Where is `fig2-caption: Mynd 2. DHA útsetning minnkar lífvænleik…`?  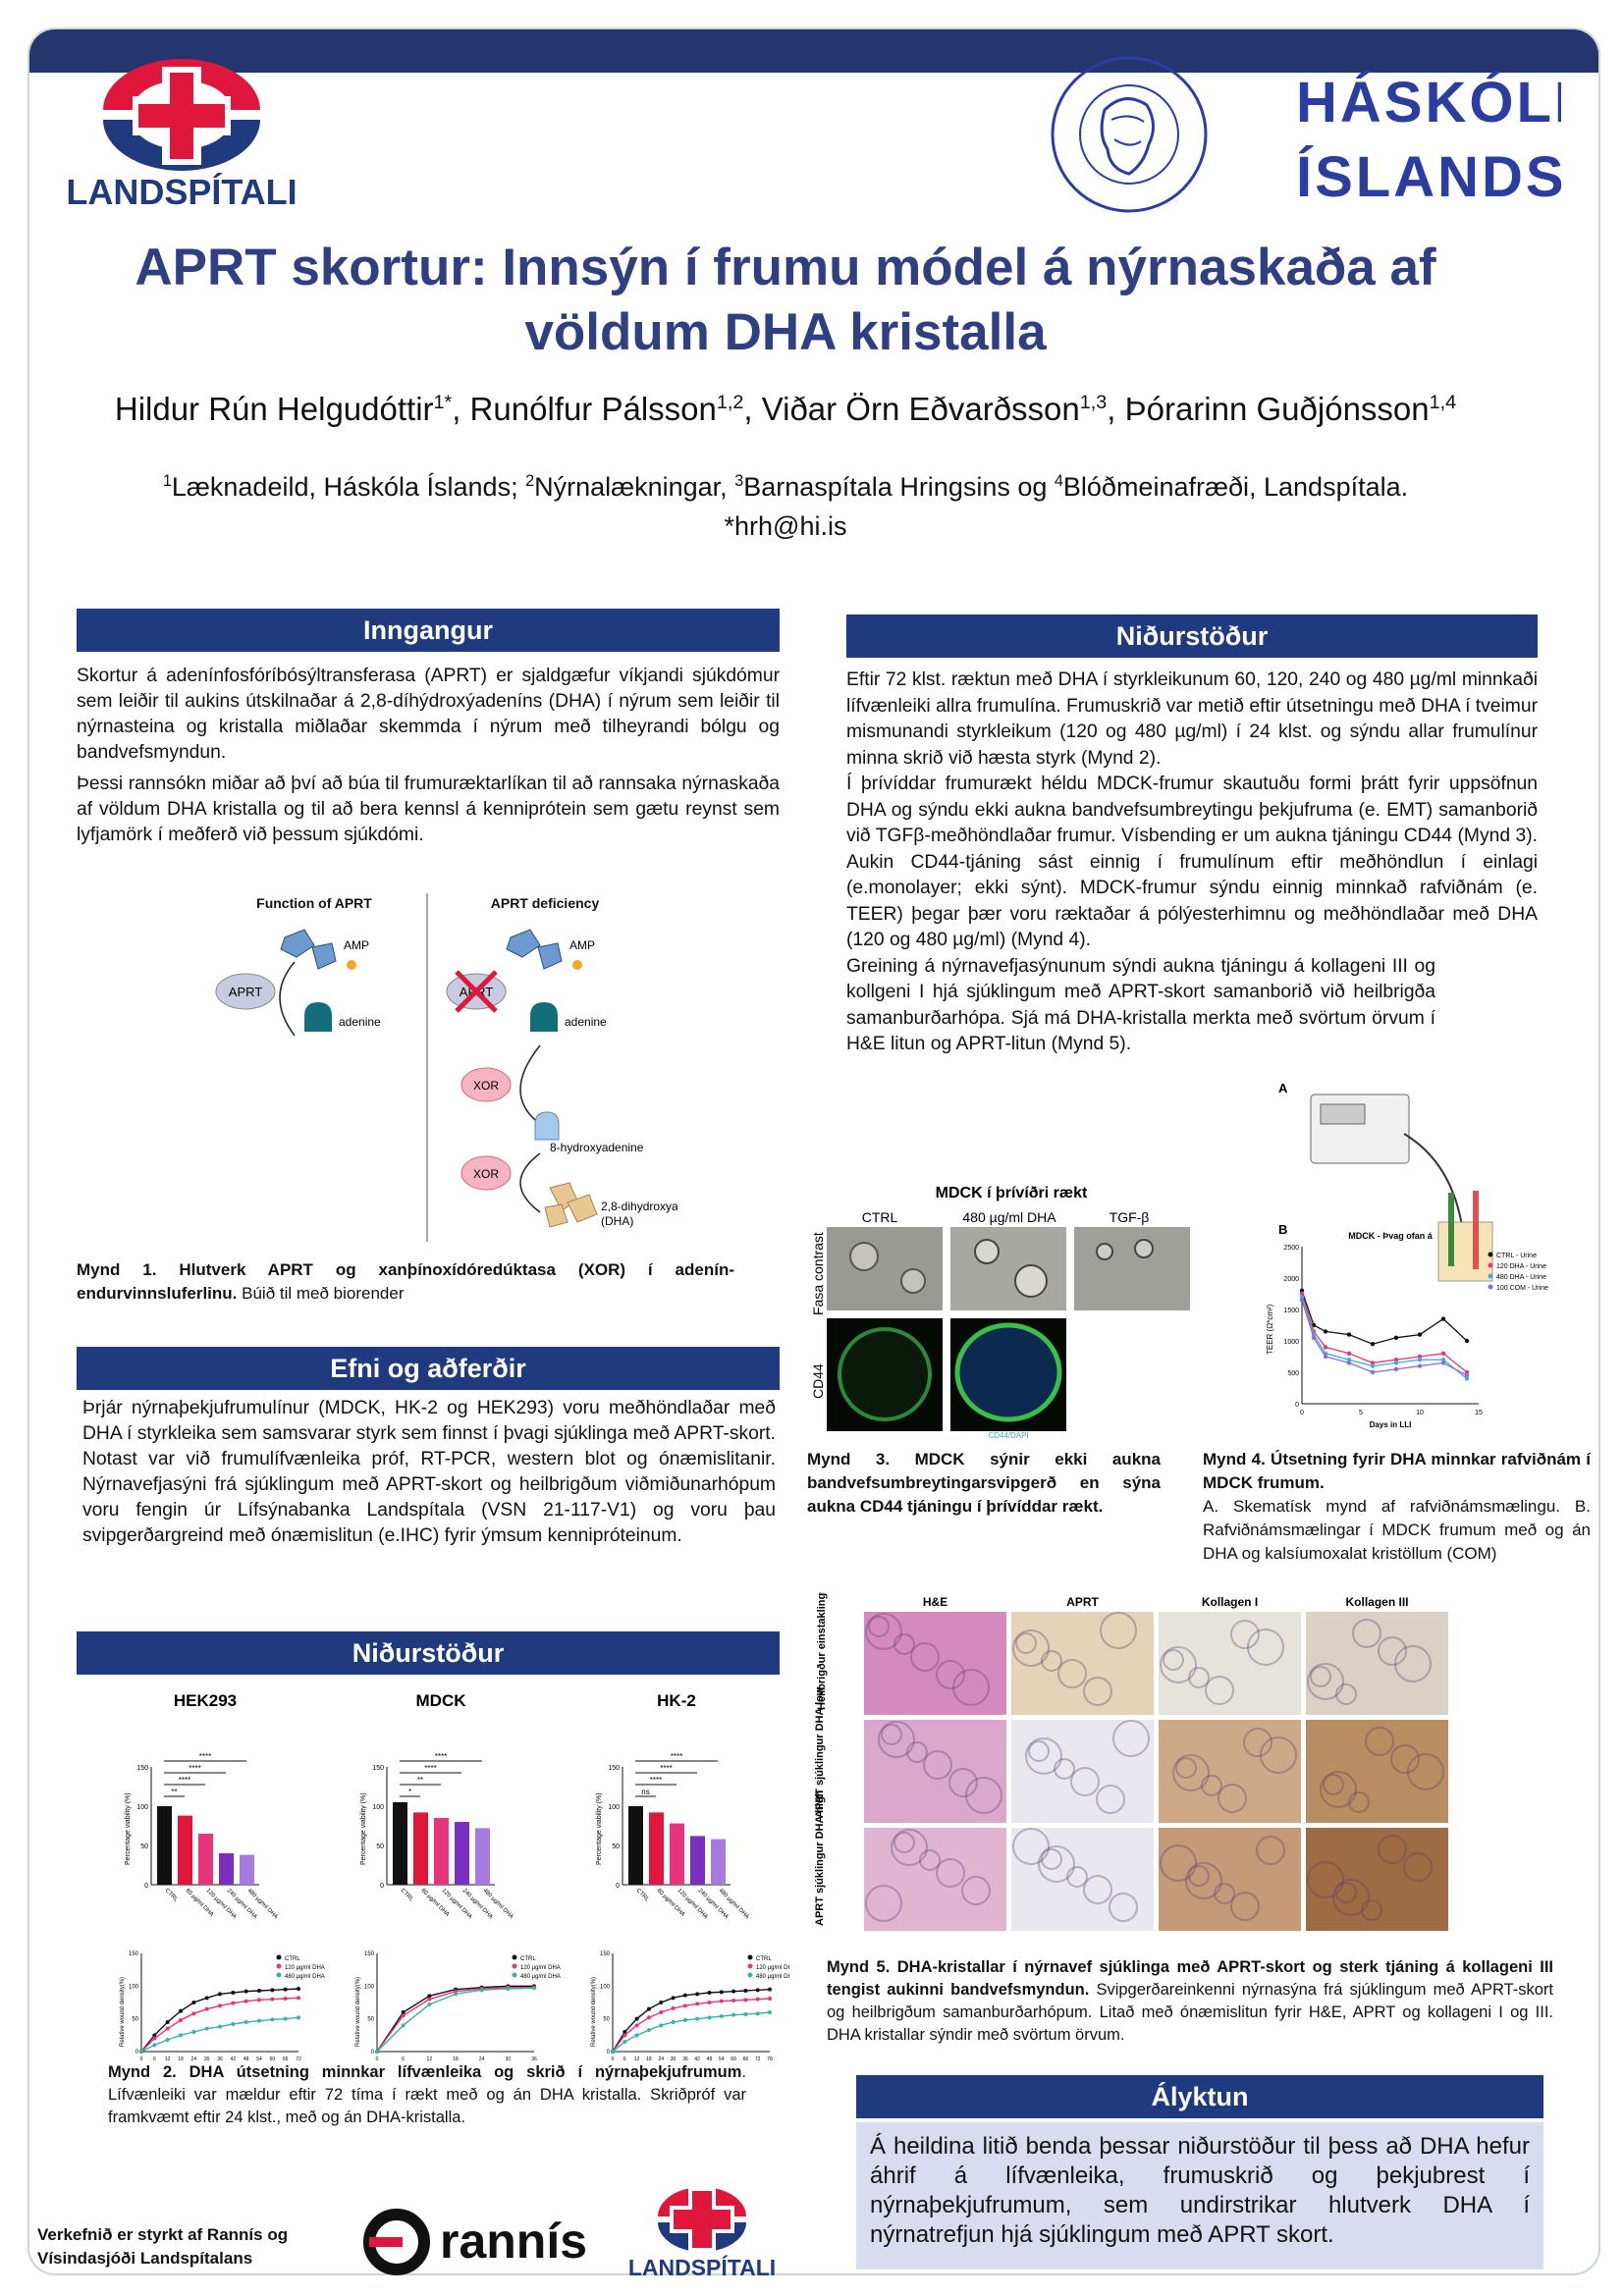
fig2-caption: Mynd 2. DHA útsetning minnkar lífvænleik… is located at coordinates (427, 2095).